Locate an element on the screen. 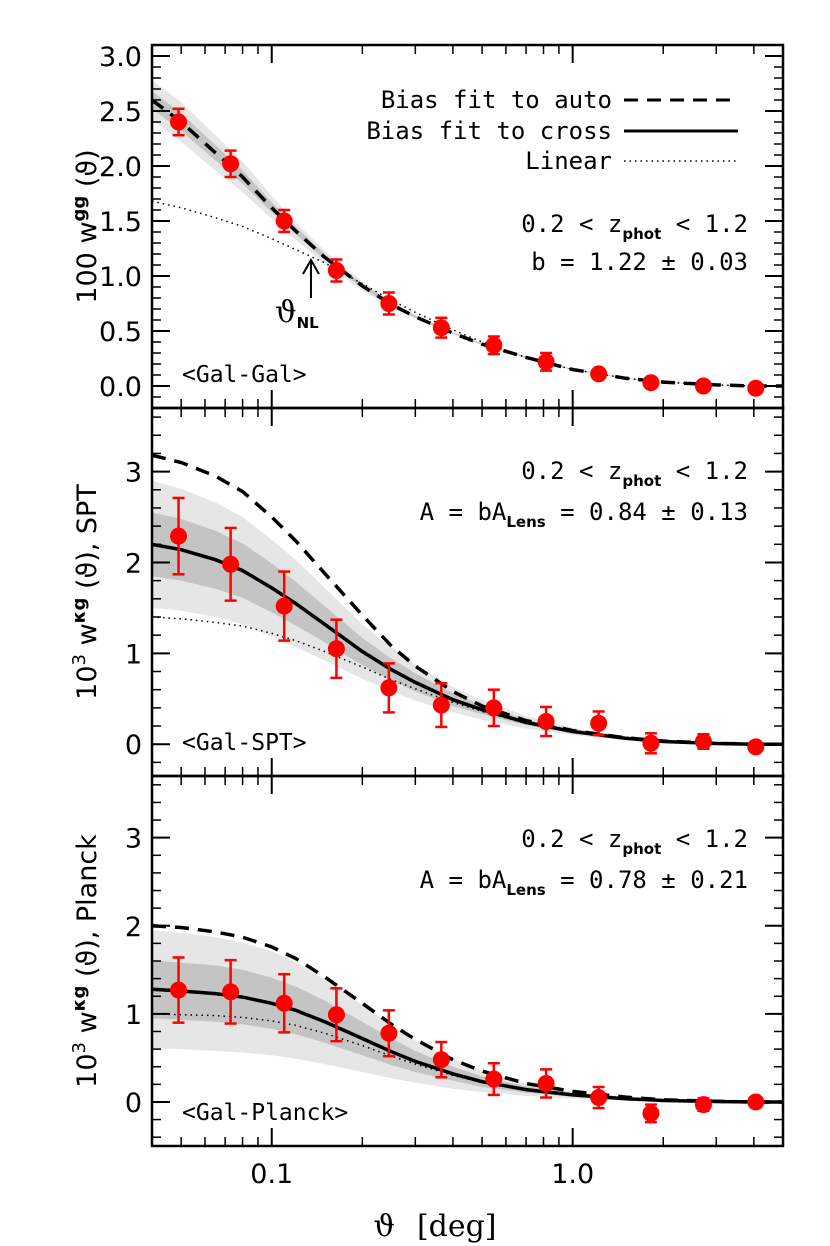 The image size is (830, 1246). panel-label: <Gal-SPT> is located at coordinates (244, 743).